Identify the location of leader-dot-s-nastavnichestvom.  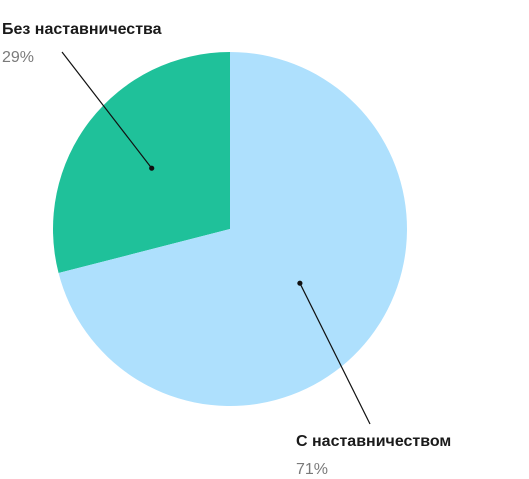
(300, 283).